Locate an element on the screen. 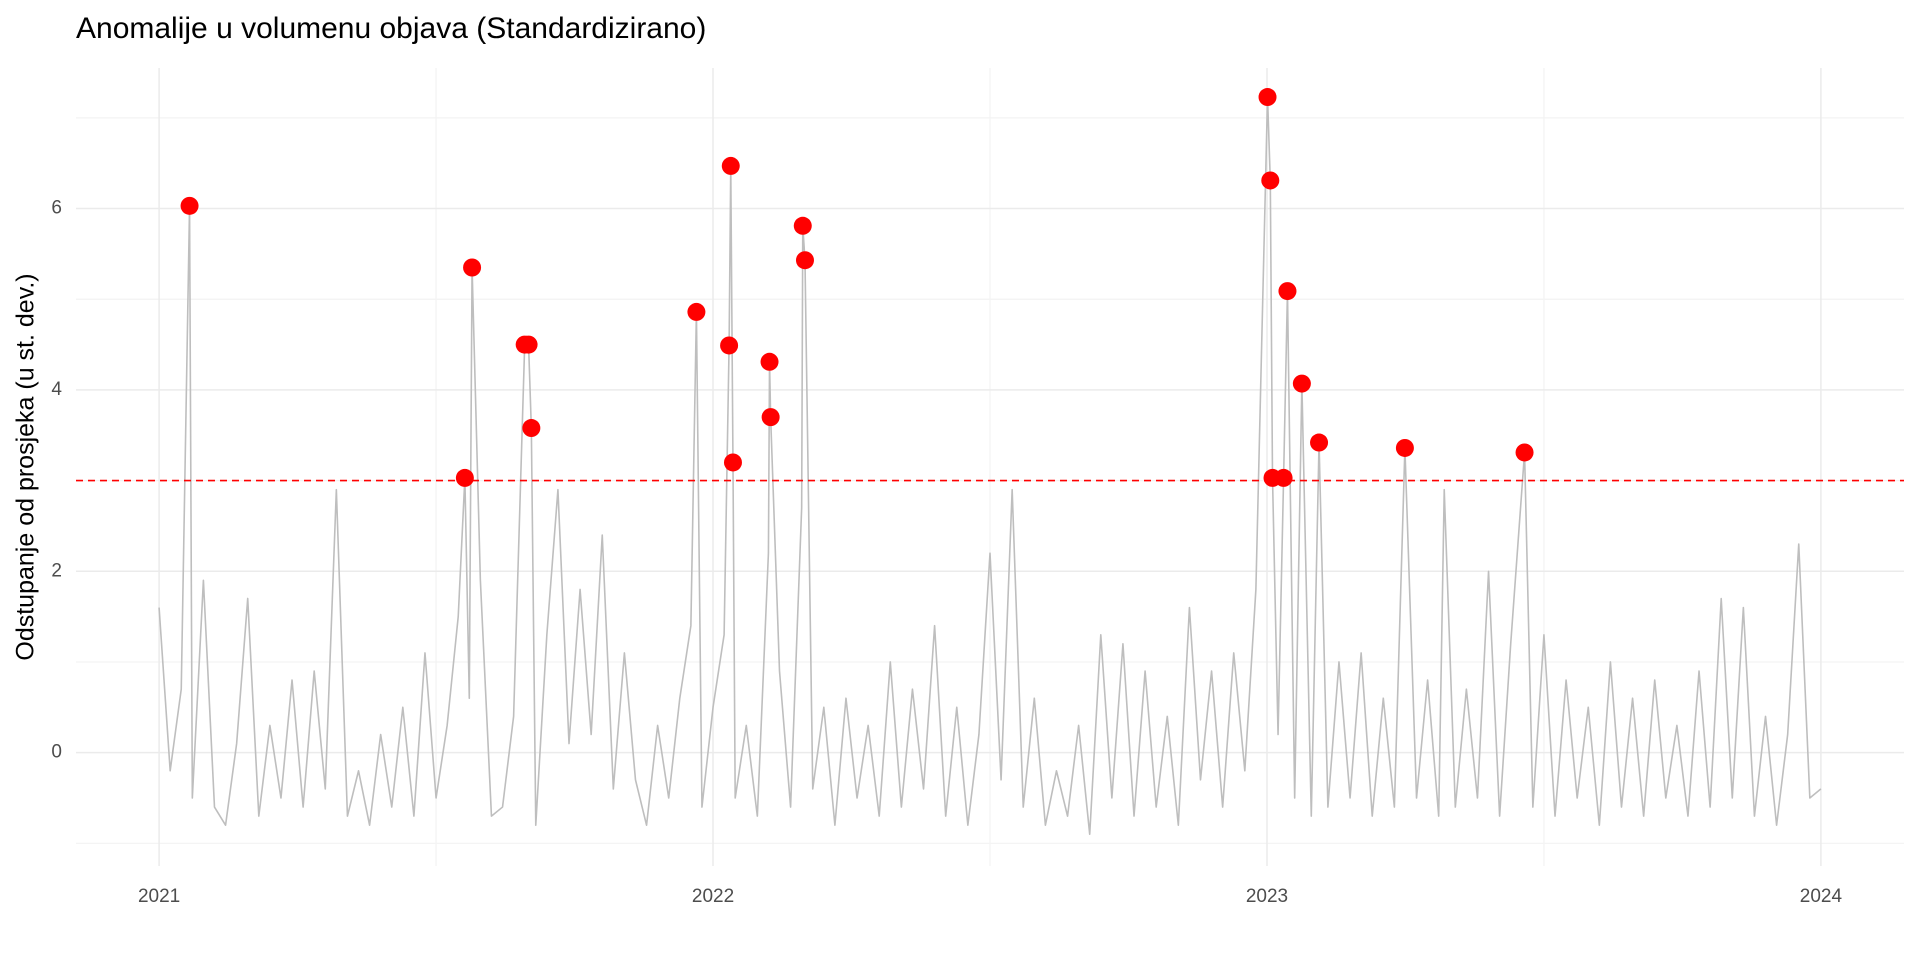 The image size is (1920, 960). x-tick-label: 2021 is located at coordinates (159, 896).